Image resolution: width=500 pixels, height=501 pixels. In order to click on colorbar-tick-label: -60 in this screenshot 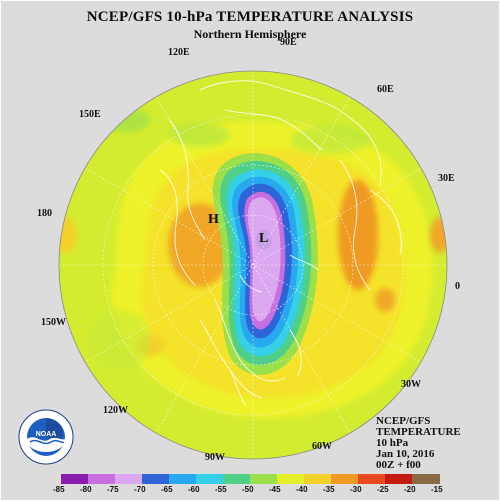, I will do `click(194, 489)`.